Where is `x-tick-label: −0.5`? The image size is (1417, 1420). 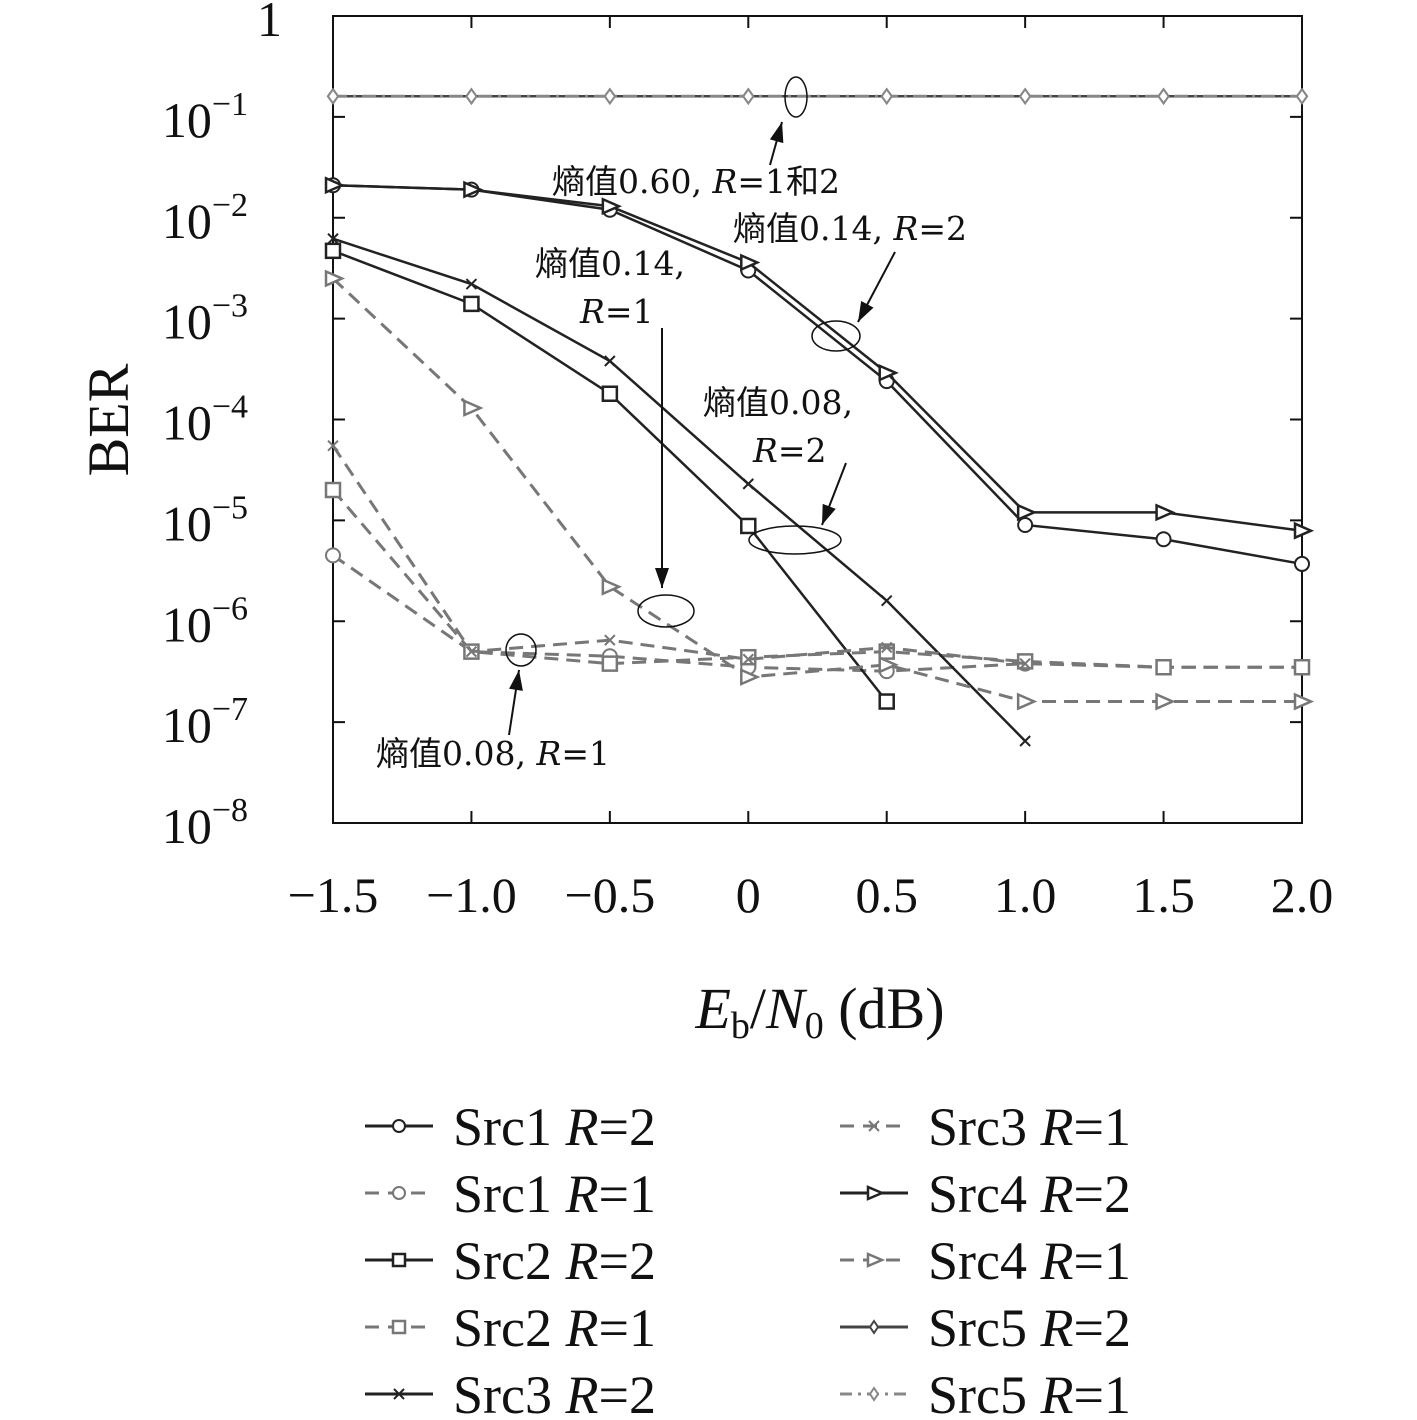 x-tick-label: −0.5 is located at coordinates (610, 895).